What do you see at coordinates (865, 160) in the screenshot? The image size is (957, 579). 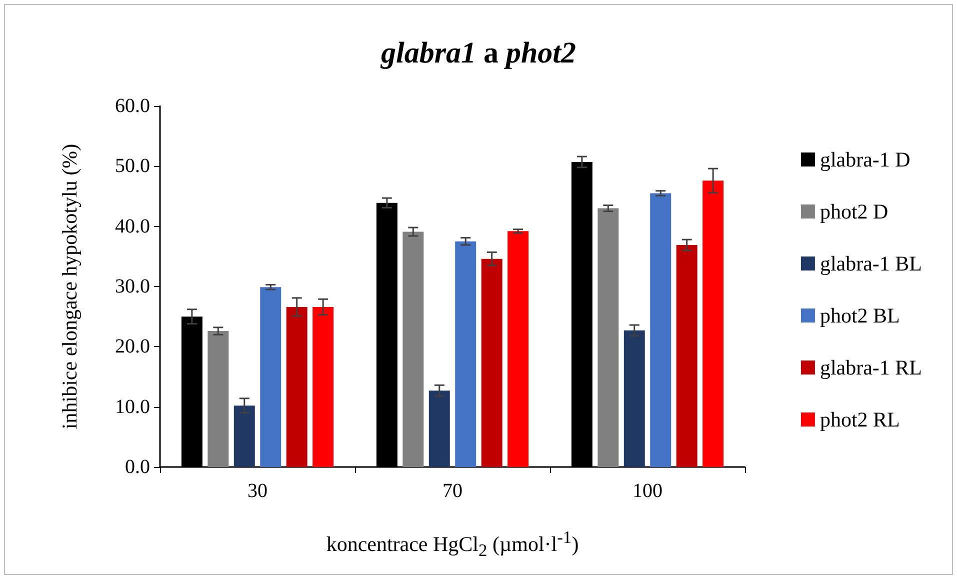 I see `legend-label: glabra-1 D` at bounding box center [865, 160].